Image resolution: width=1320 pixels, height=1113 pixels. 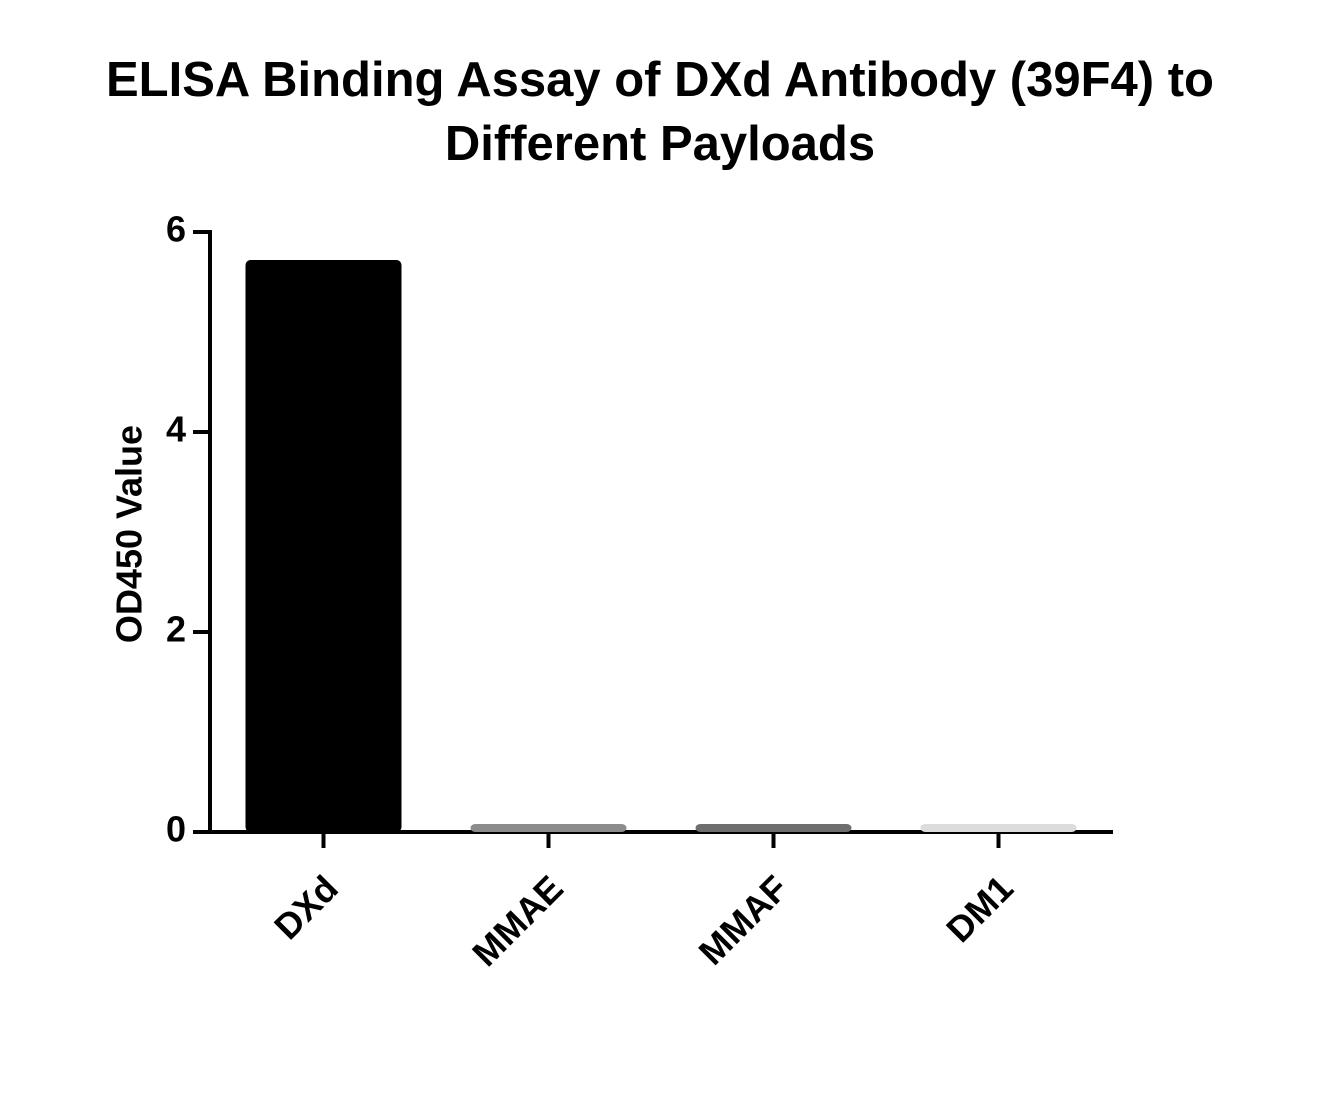 I want to click on y-axis-label: OD450 Value, so click(x=129, y=534).